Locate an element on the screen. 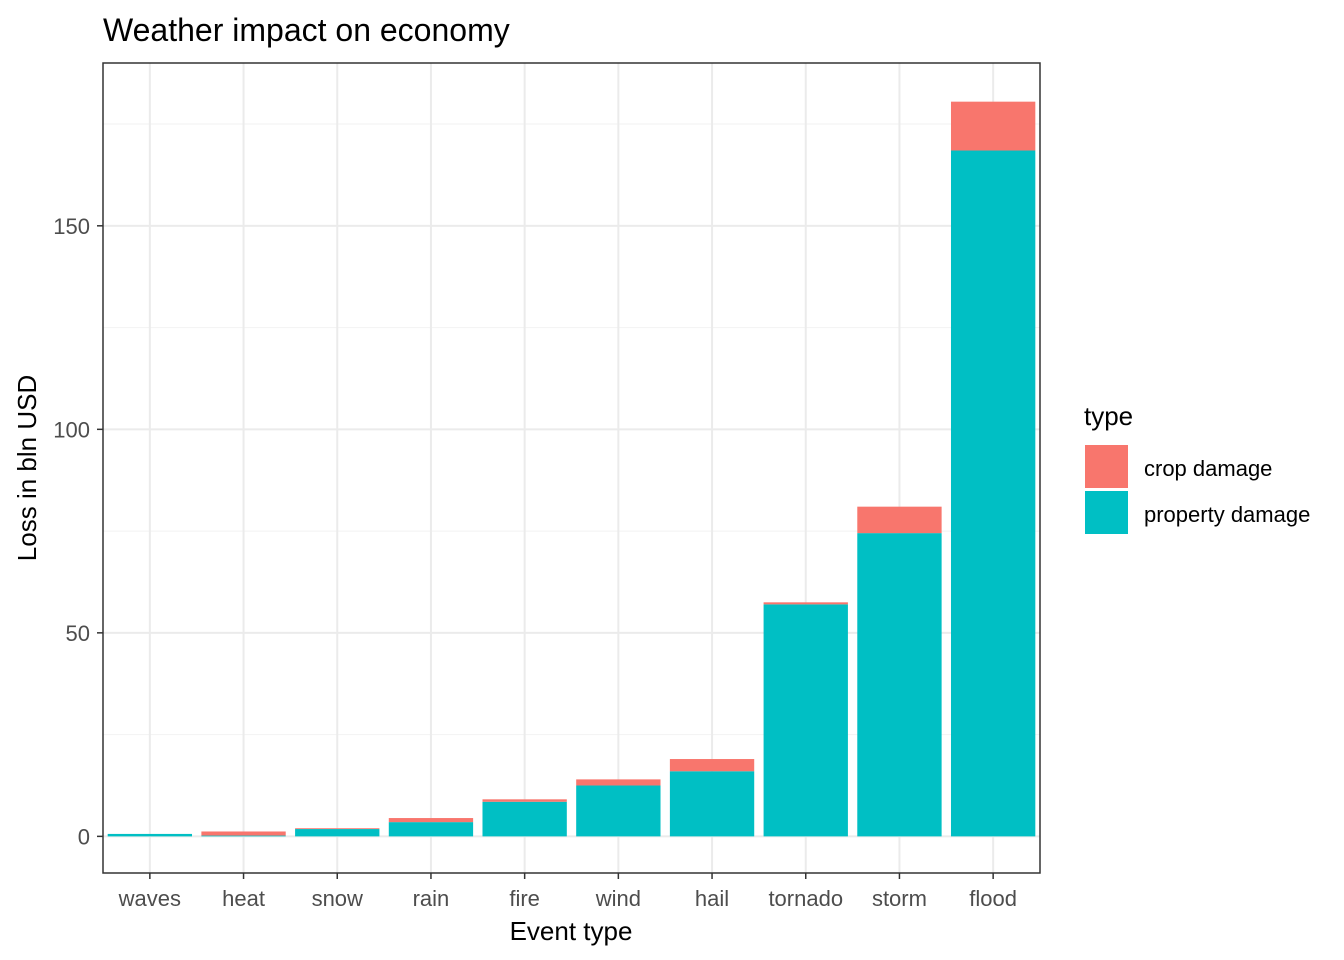 This screenshot has width=1344, height=960. x-tick-label: flood is located at coordinates (993, 898).